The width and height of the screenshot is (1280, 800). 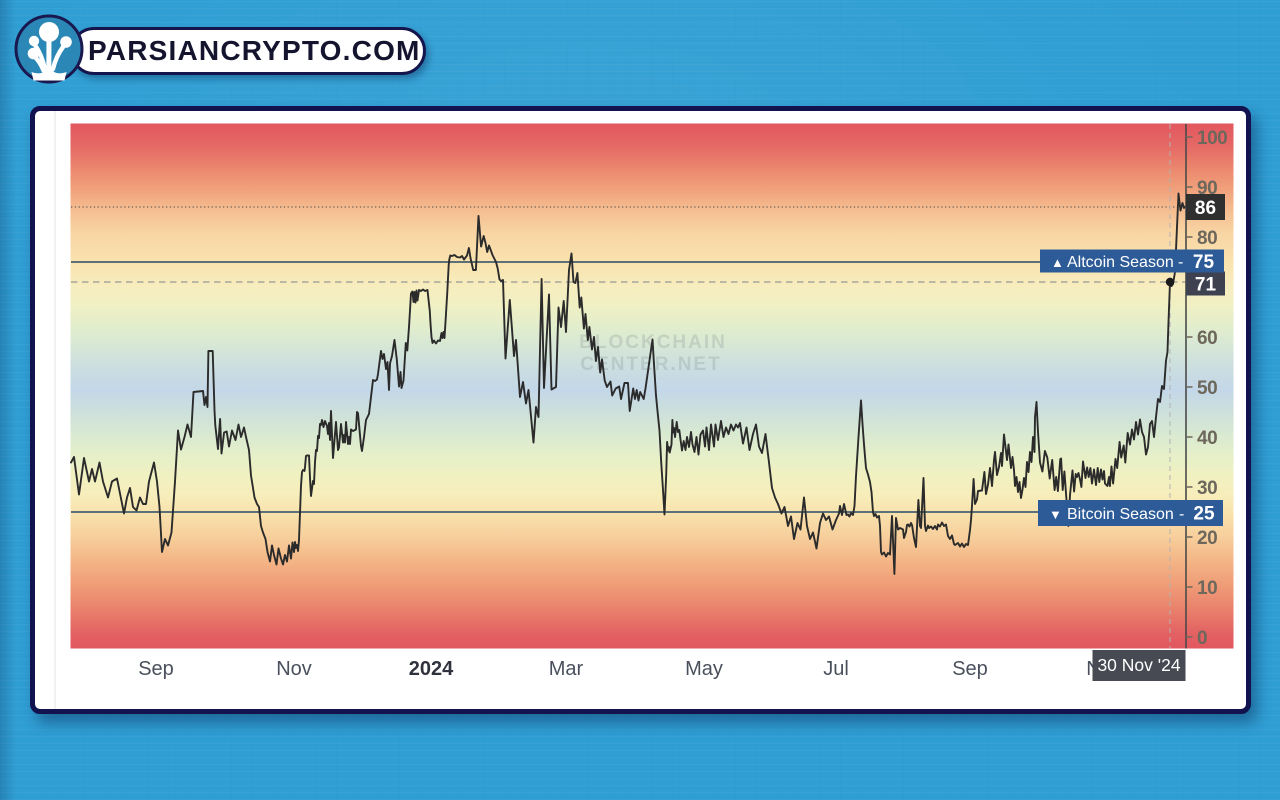 What do you see at coordinates (1138, 665) in the screenshot?
I see `svg-text: 30 Nov '24` at bounding box center [1138, 665].